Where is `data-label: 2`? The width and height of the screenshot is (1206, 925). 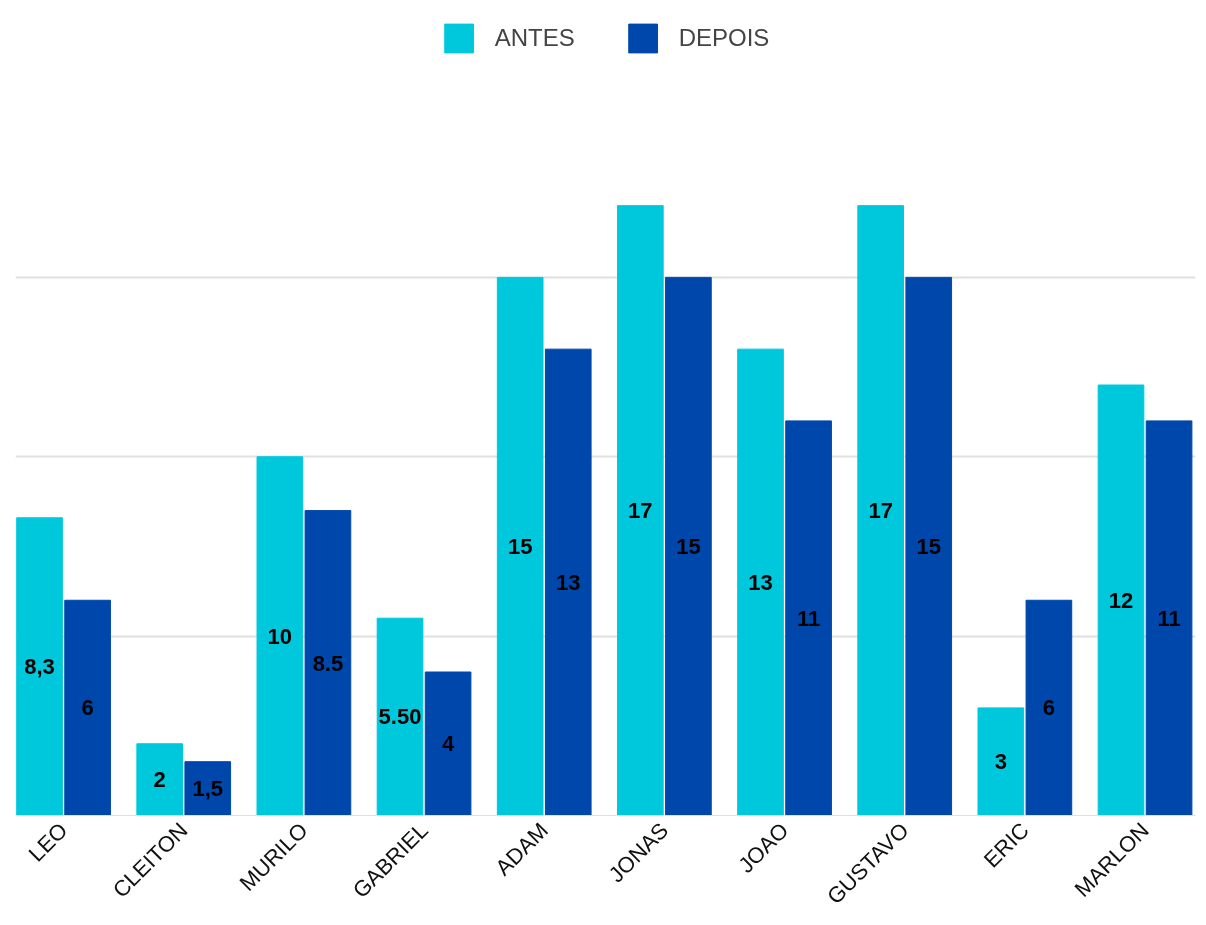 data-label: 2 is located at coordinates (159, 780).